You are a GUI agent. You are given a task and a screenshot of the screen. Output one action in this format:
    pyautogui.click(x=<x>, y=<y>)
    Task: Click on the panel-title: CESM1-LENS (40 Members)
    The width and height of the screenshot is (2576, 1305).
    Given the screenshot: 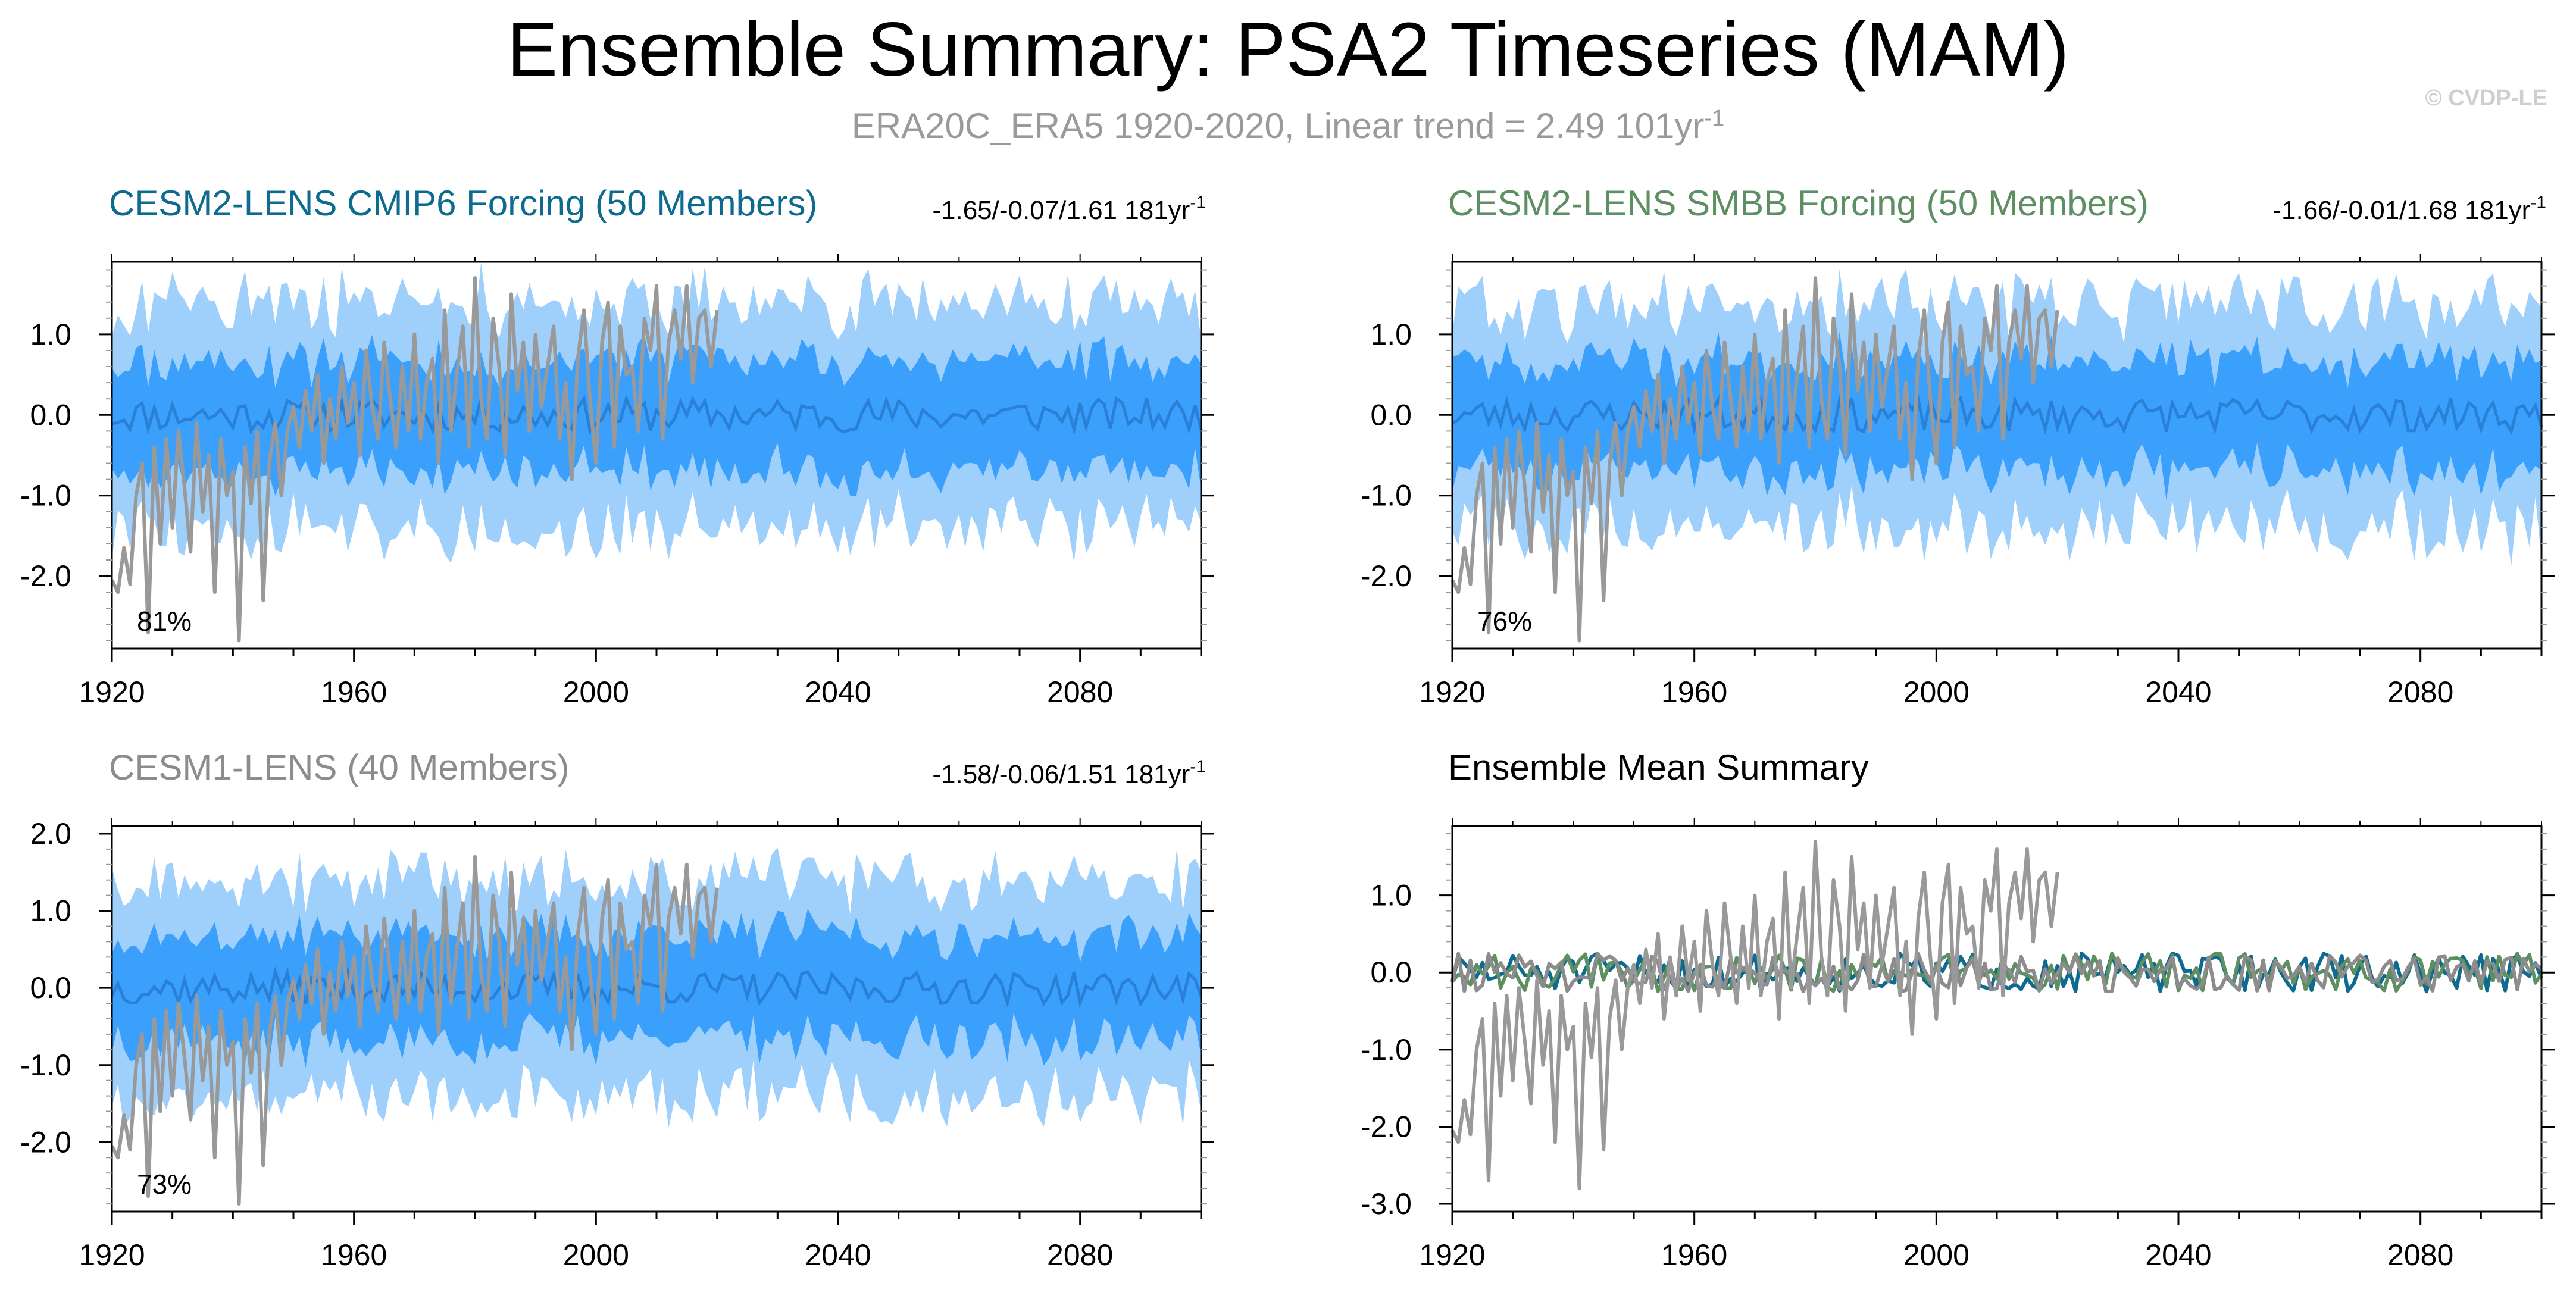 What is the action you would take?
    pyautogui.click(x=339, y=767)
    